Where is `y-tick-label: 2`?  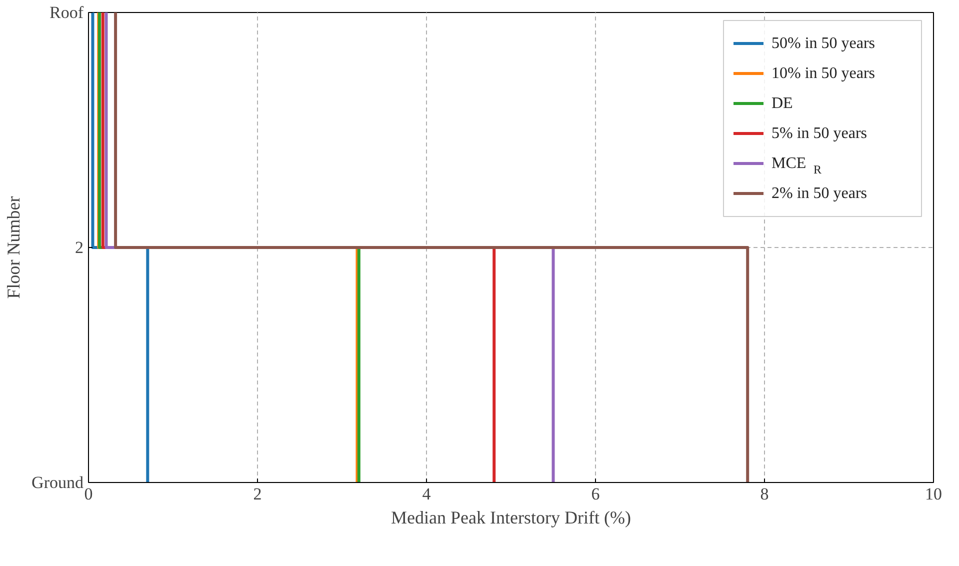 y-tick-label: 2 is located at coordinates (79, 247).